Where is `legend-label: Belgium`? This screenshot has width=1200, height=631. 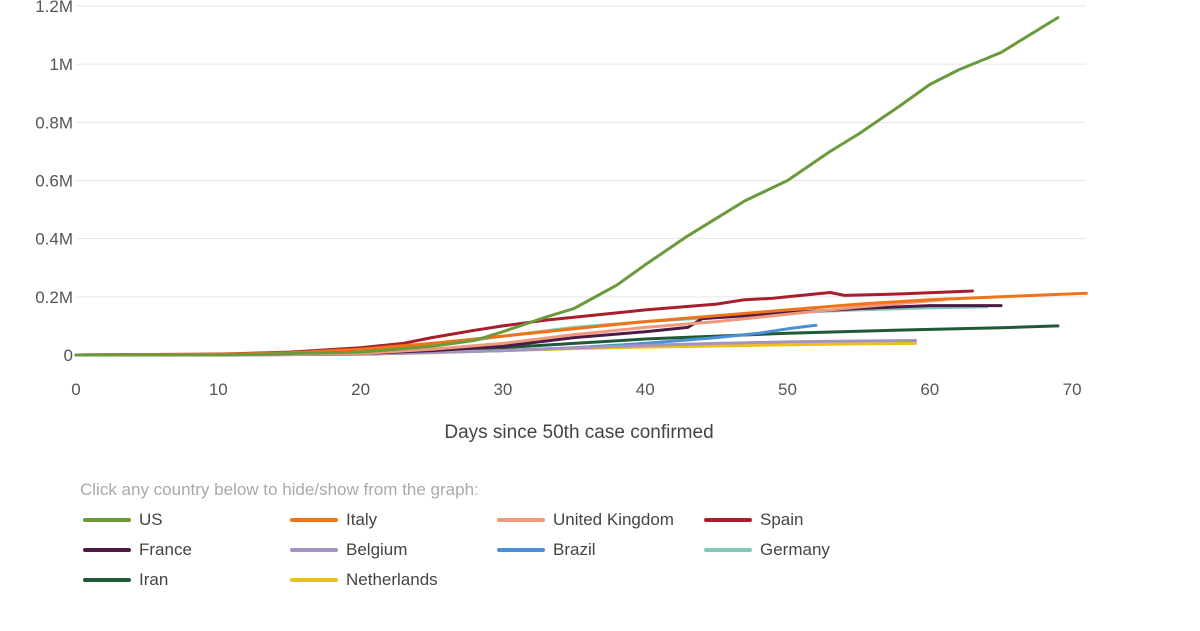
legend-label: Belgium is located at coordinates (377, 549).